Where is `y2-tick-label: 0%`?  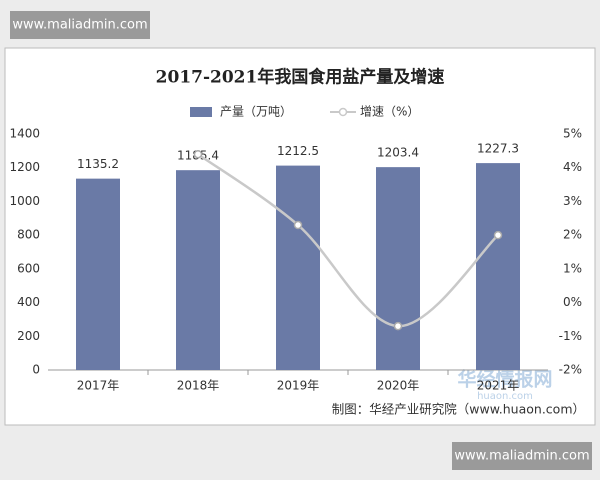
y2-tick-label: 0% is located at coordinates (572, 302).